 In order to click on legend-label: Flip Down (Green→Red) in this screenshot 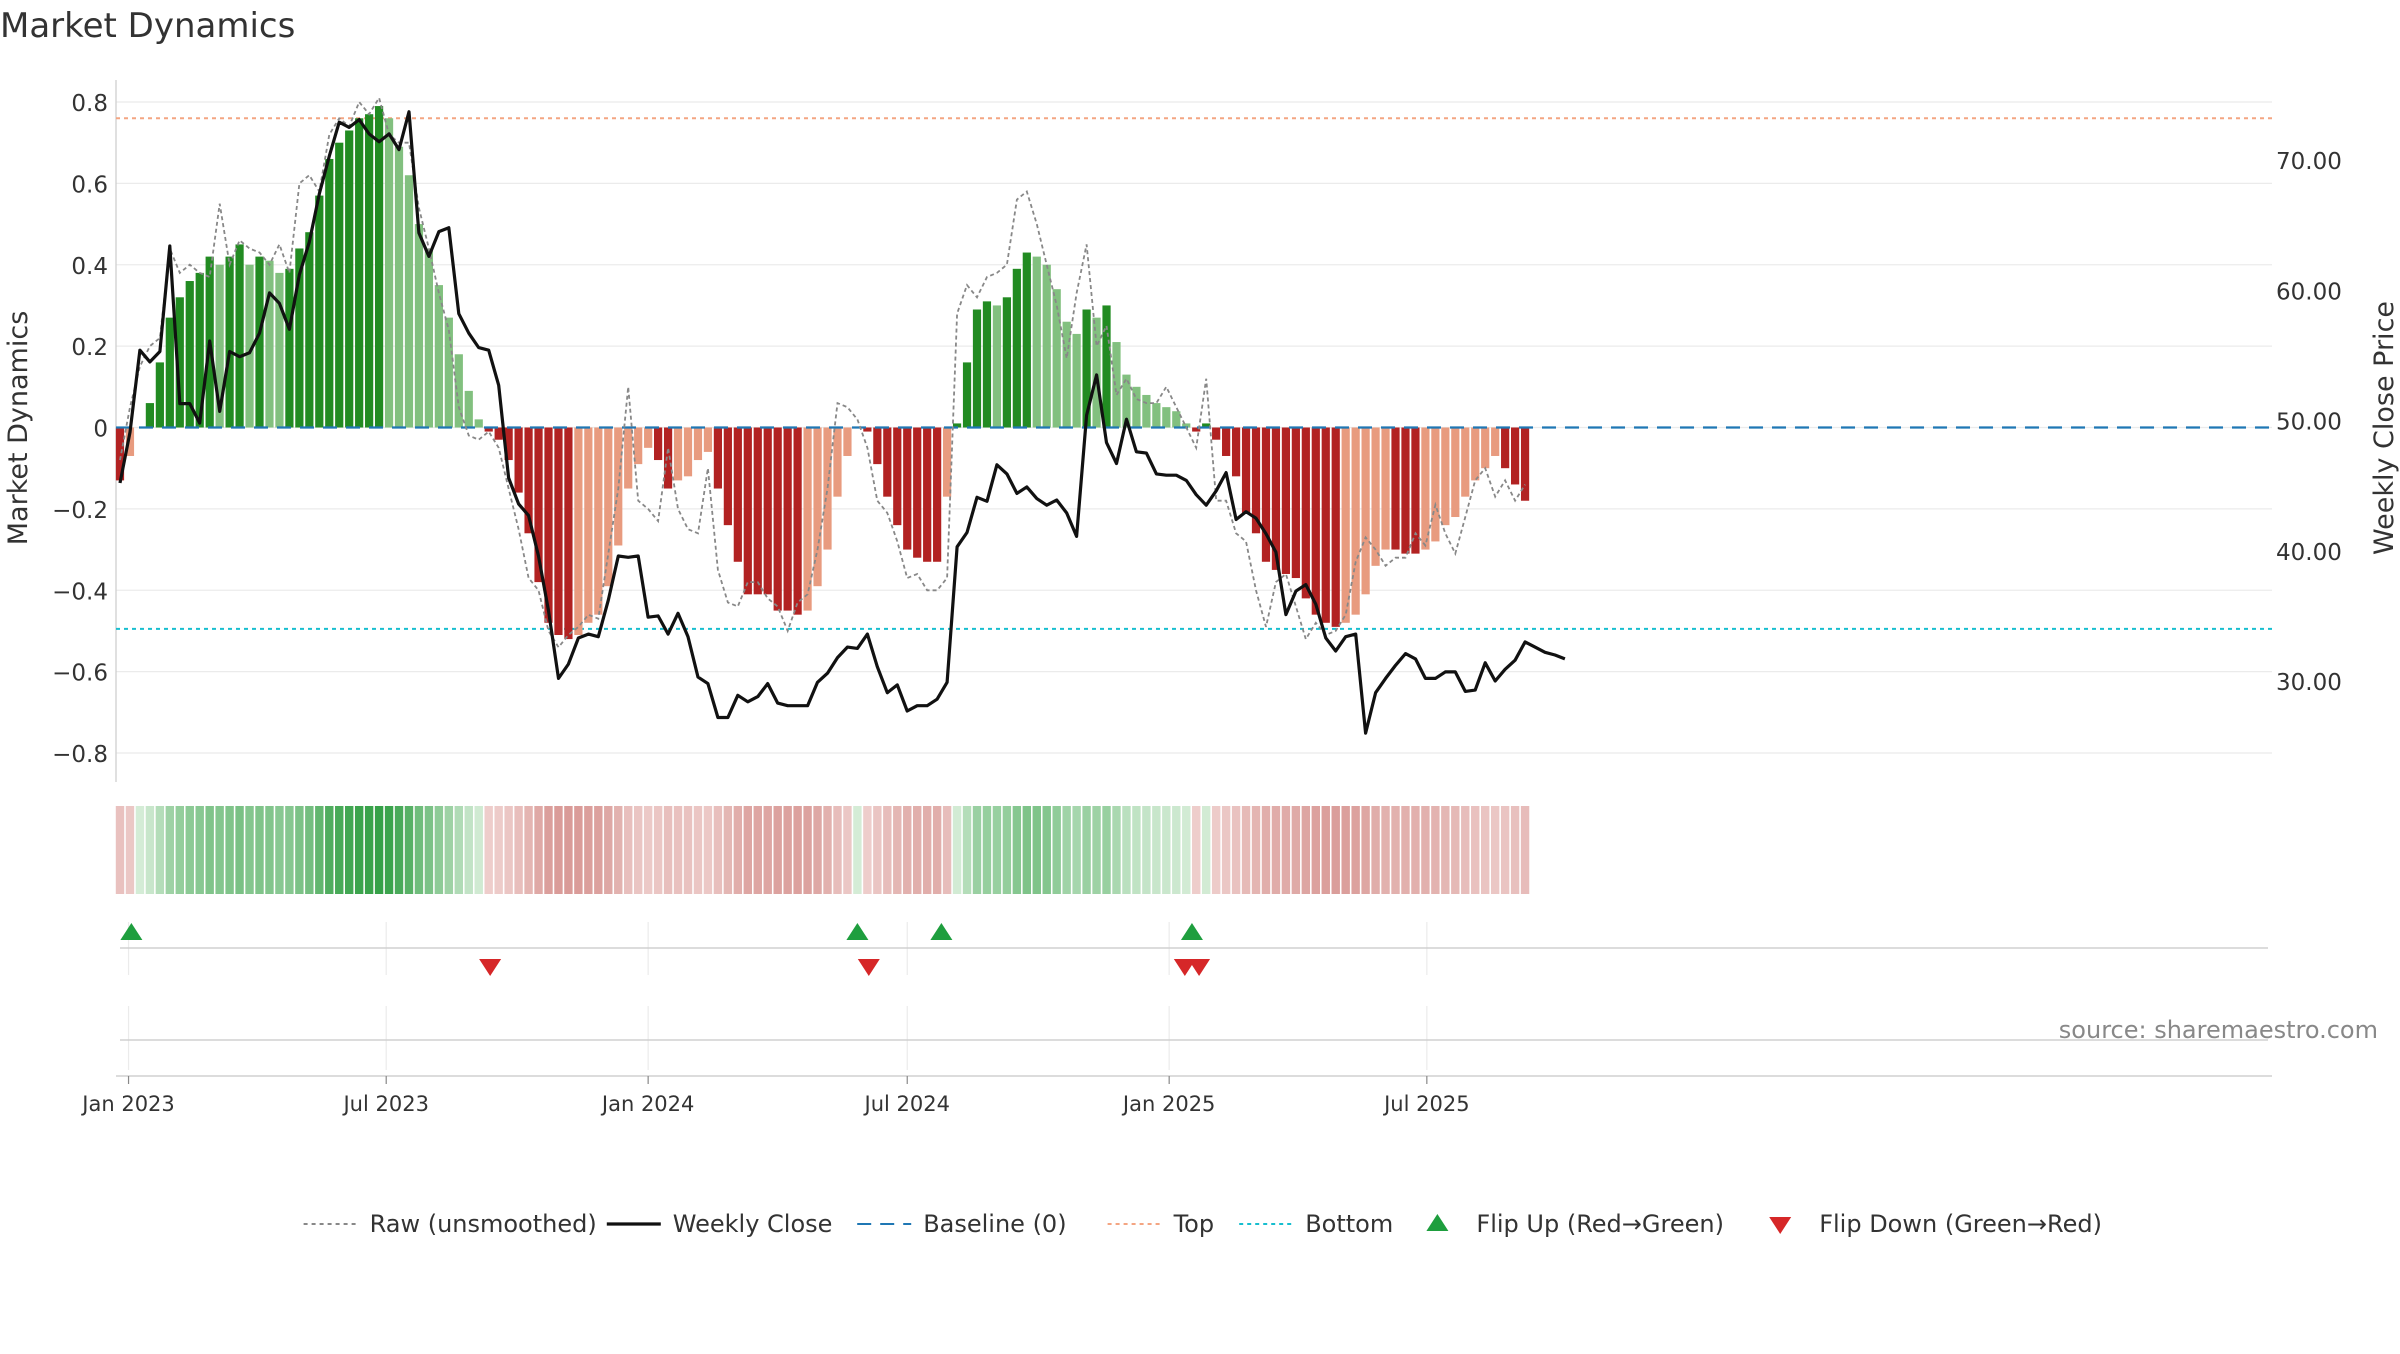, I will do `click(1960, 1224)`.